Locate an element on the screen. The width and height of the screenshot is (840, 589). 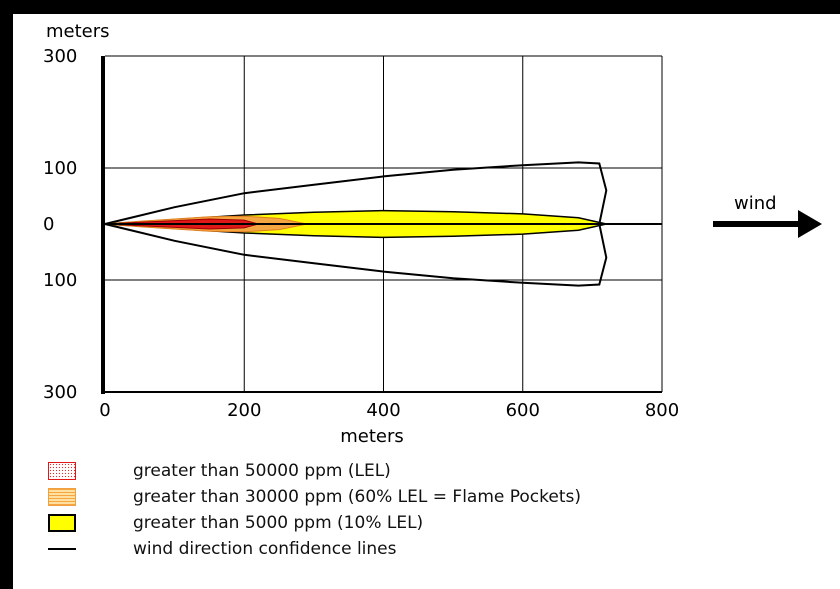
y-axis-title: meters is located at coordinates (78, 31).